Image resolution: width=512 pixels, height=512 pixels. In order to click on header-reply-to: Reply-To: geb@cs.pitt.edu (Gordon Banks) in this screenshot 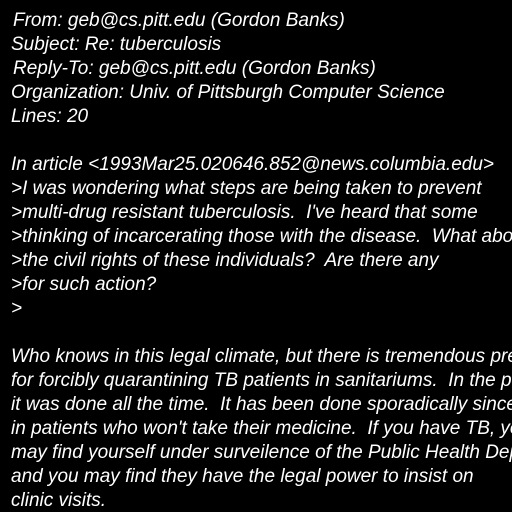, I will do `click(194, 69)`.